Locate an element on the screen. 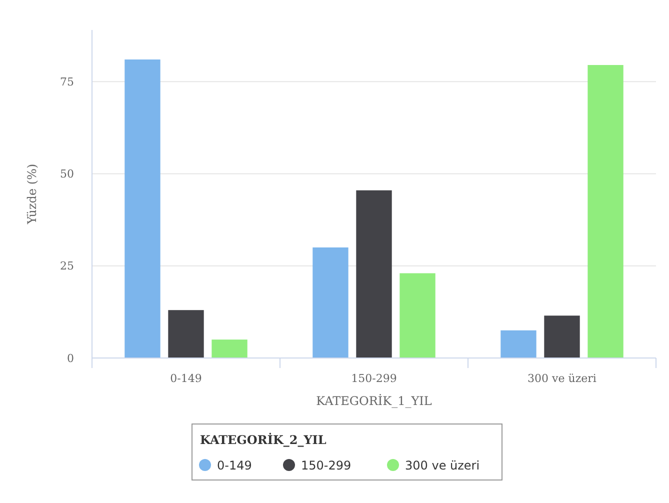 Image resolution: width=669 pixels, height=503 pixels. y-tick-label: 50 is located at coordinates (67, 174).